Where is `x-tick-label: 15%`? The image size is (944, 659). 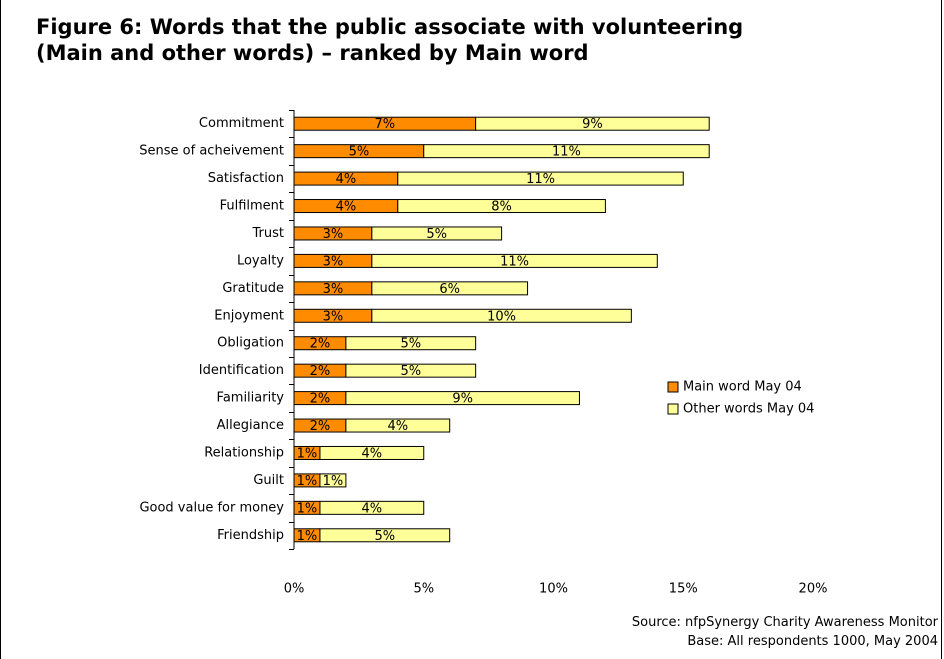
x-tick-label: 15% is located at coordinates (683, 589).